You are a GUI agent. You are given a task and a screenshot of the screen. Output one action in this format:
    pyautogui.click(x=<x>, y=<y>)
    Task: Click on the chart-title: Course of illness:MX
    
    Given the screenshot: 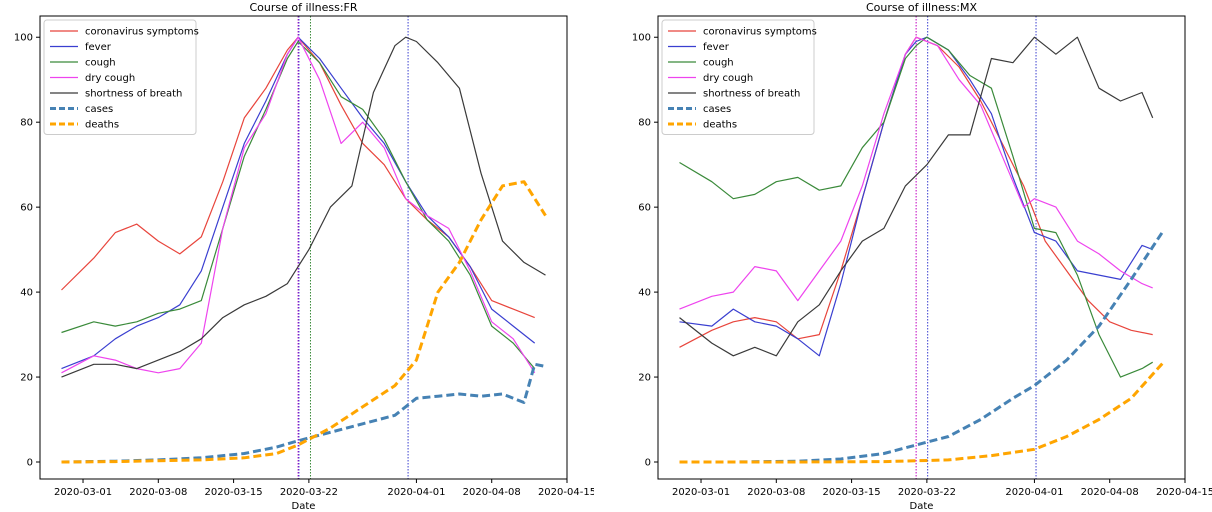 What is the action you would take?
    pyautogui.click(x=922, y=7)
    